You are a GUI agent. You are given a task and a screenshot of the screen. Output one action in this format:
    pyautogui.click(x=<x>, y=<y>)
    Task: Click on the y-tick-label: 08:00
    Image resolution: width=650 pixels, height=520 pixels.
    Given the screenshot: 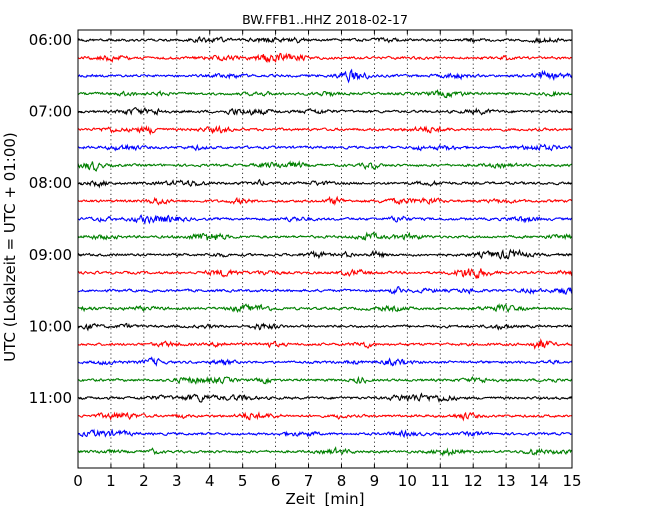 What is the action you would take?
    pyautogui.click(x=50, y=183)
    